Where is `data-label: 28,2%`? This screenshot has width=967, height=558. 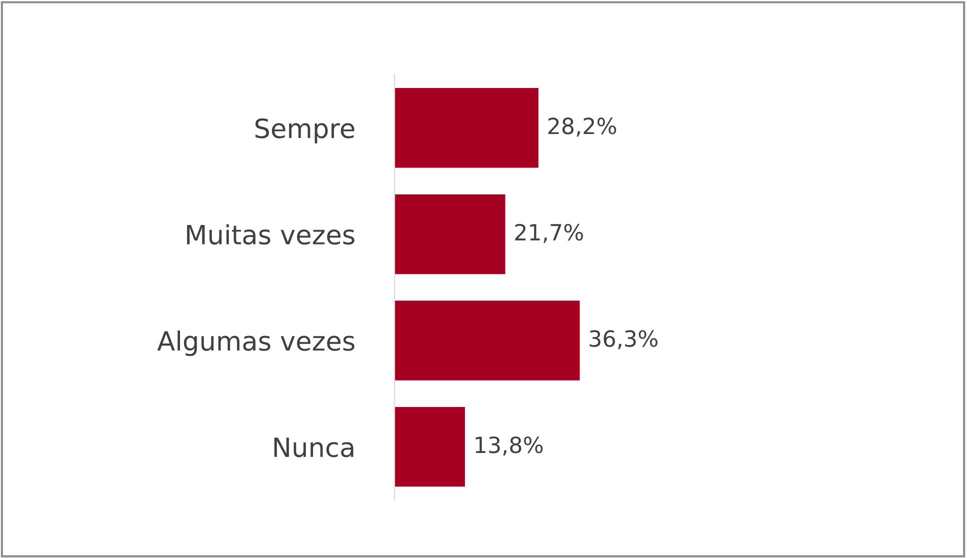
data-label: 28,2% is located at coordinates (582, 127).